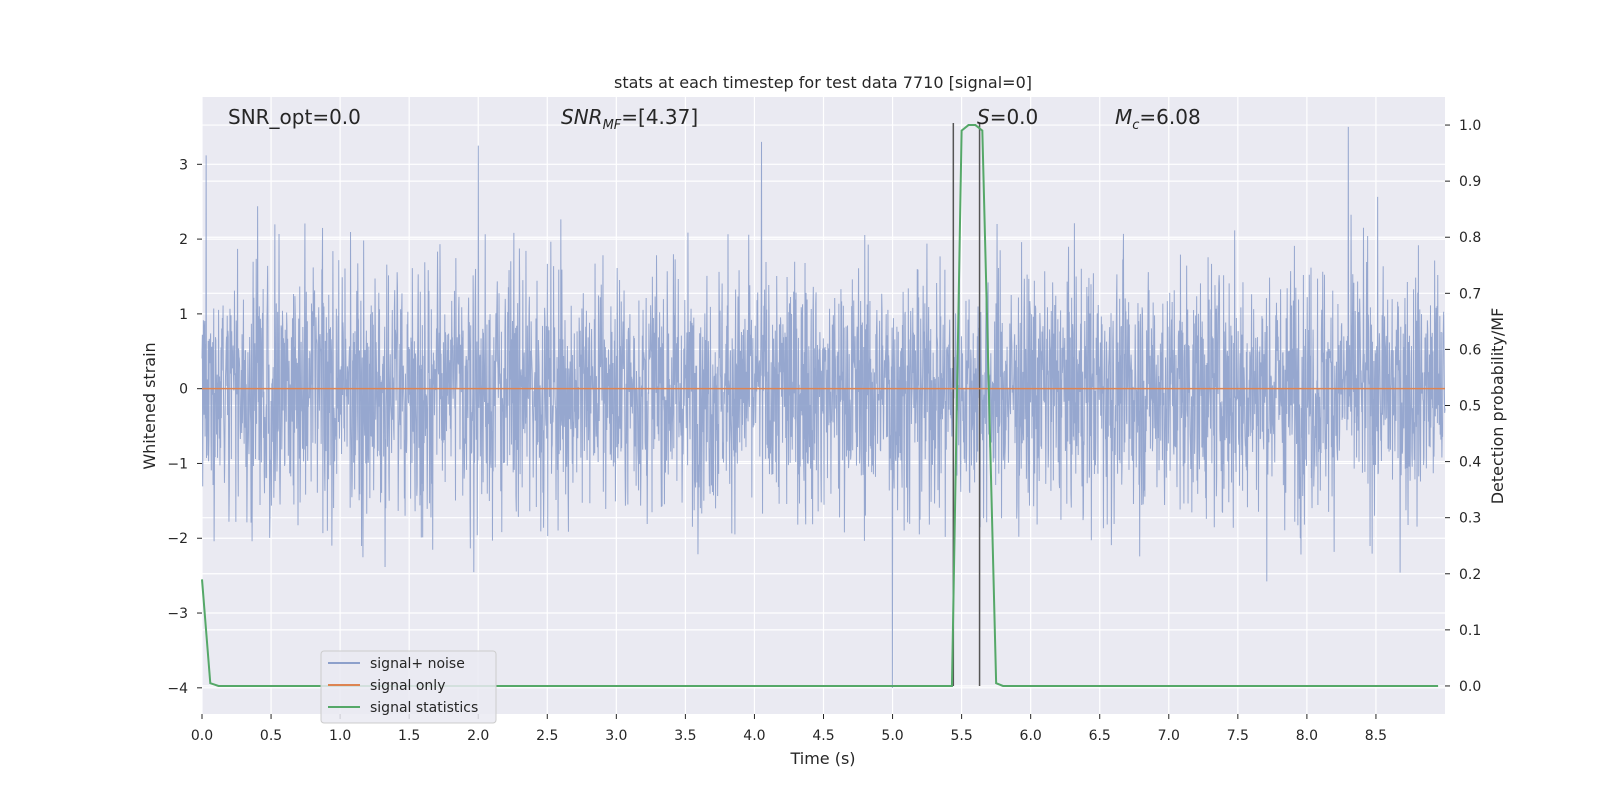 This screenshot has height=800, width=1600. Describe the element at coordinates (177, 539) in the screenshot. I see `y-tick-label-2: −2` at that location.